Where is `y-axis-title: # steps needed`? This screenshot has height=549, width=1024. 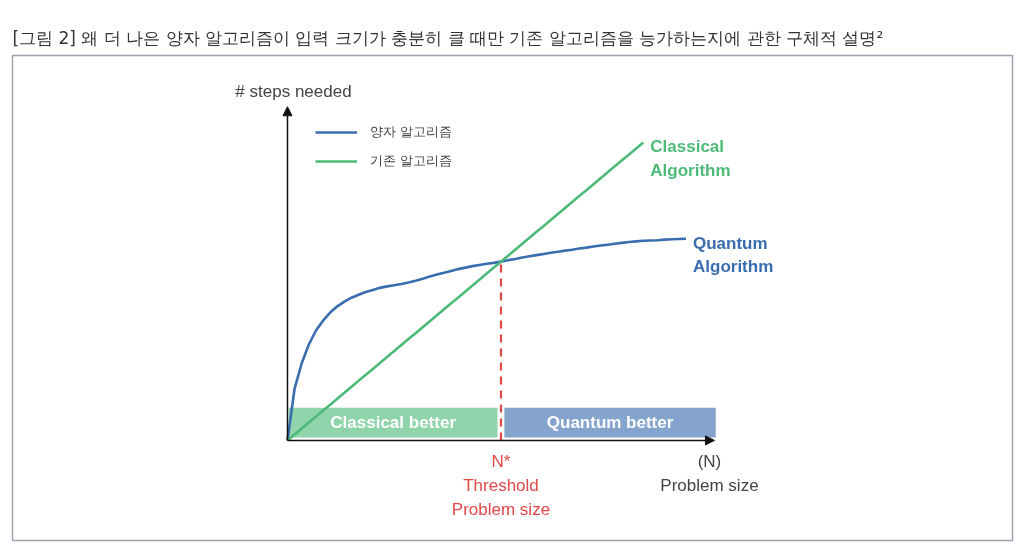
y-axis-title: # steps needed is located at coordinates (293, 91).